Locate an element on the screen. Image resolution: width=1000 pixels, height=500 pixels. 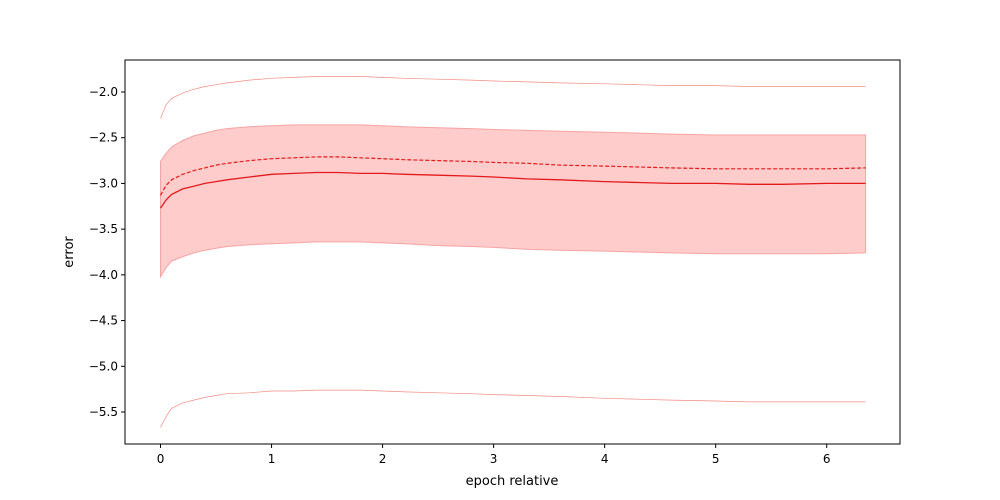
y-tick-label: −2.5 is located at coordinates (103, 138).